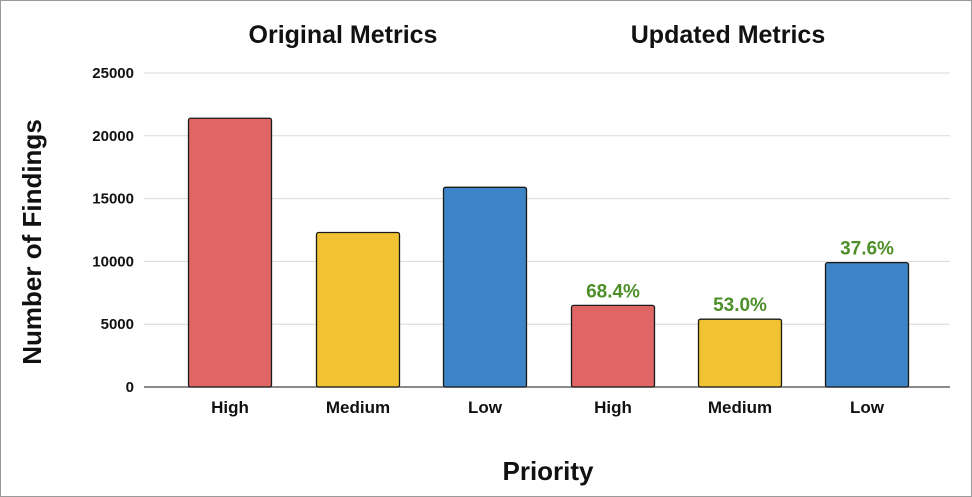  What do you see at coordinates (728, 35) in the screenshot?
I see `group-title-updated: Updated Metrics` at bounding box center [728, 35].